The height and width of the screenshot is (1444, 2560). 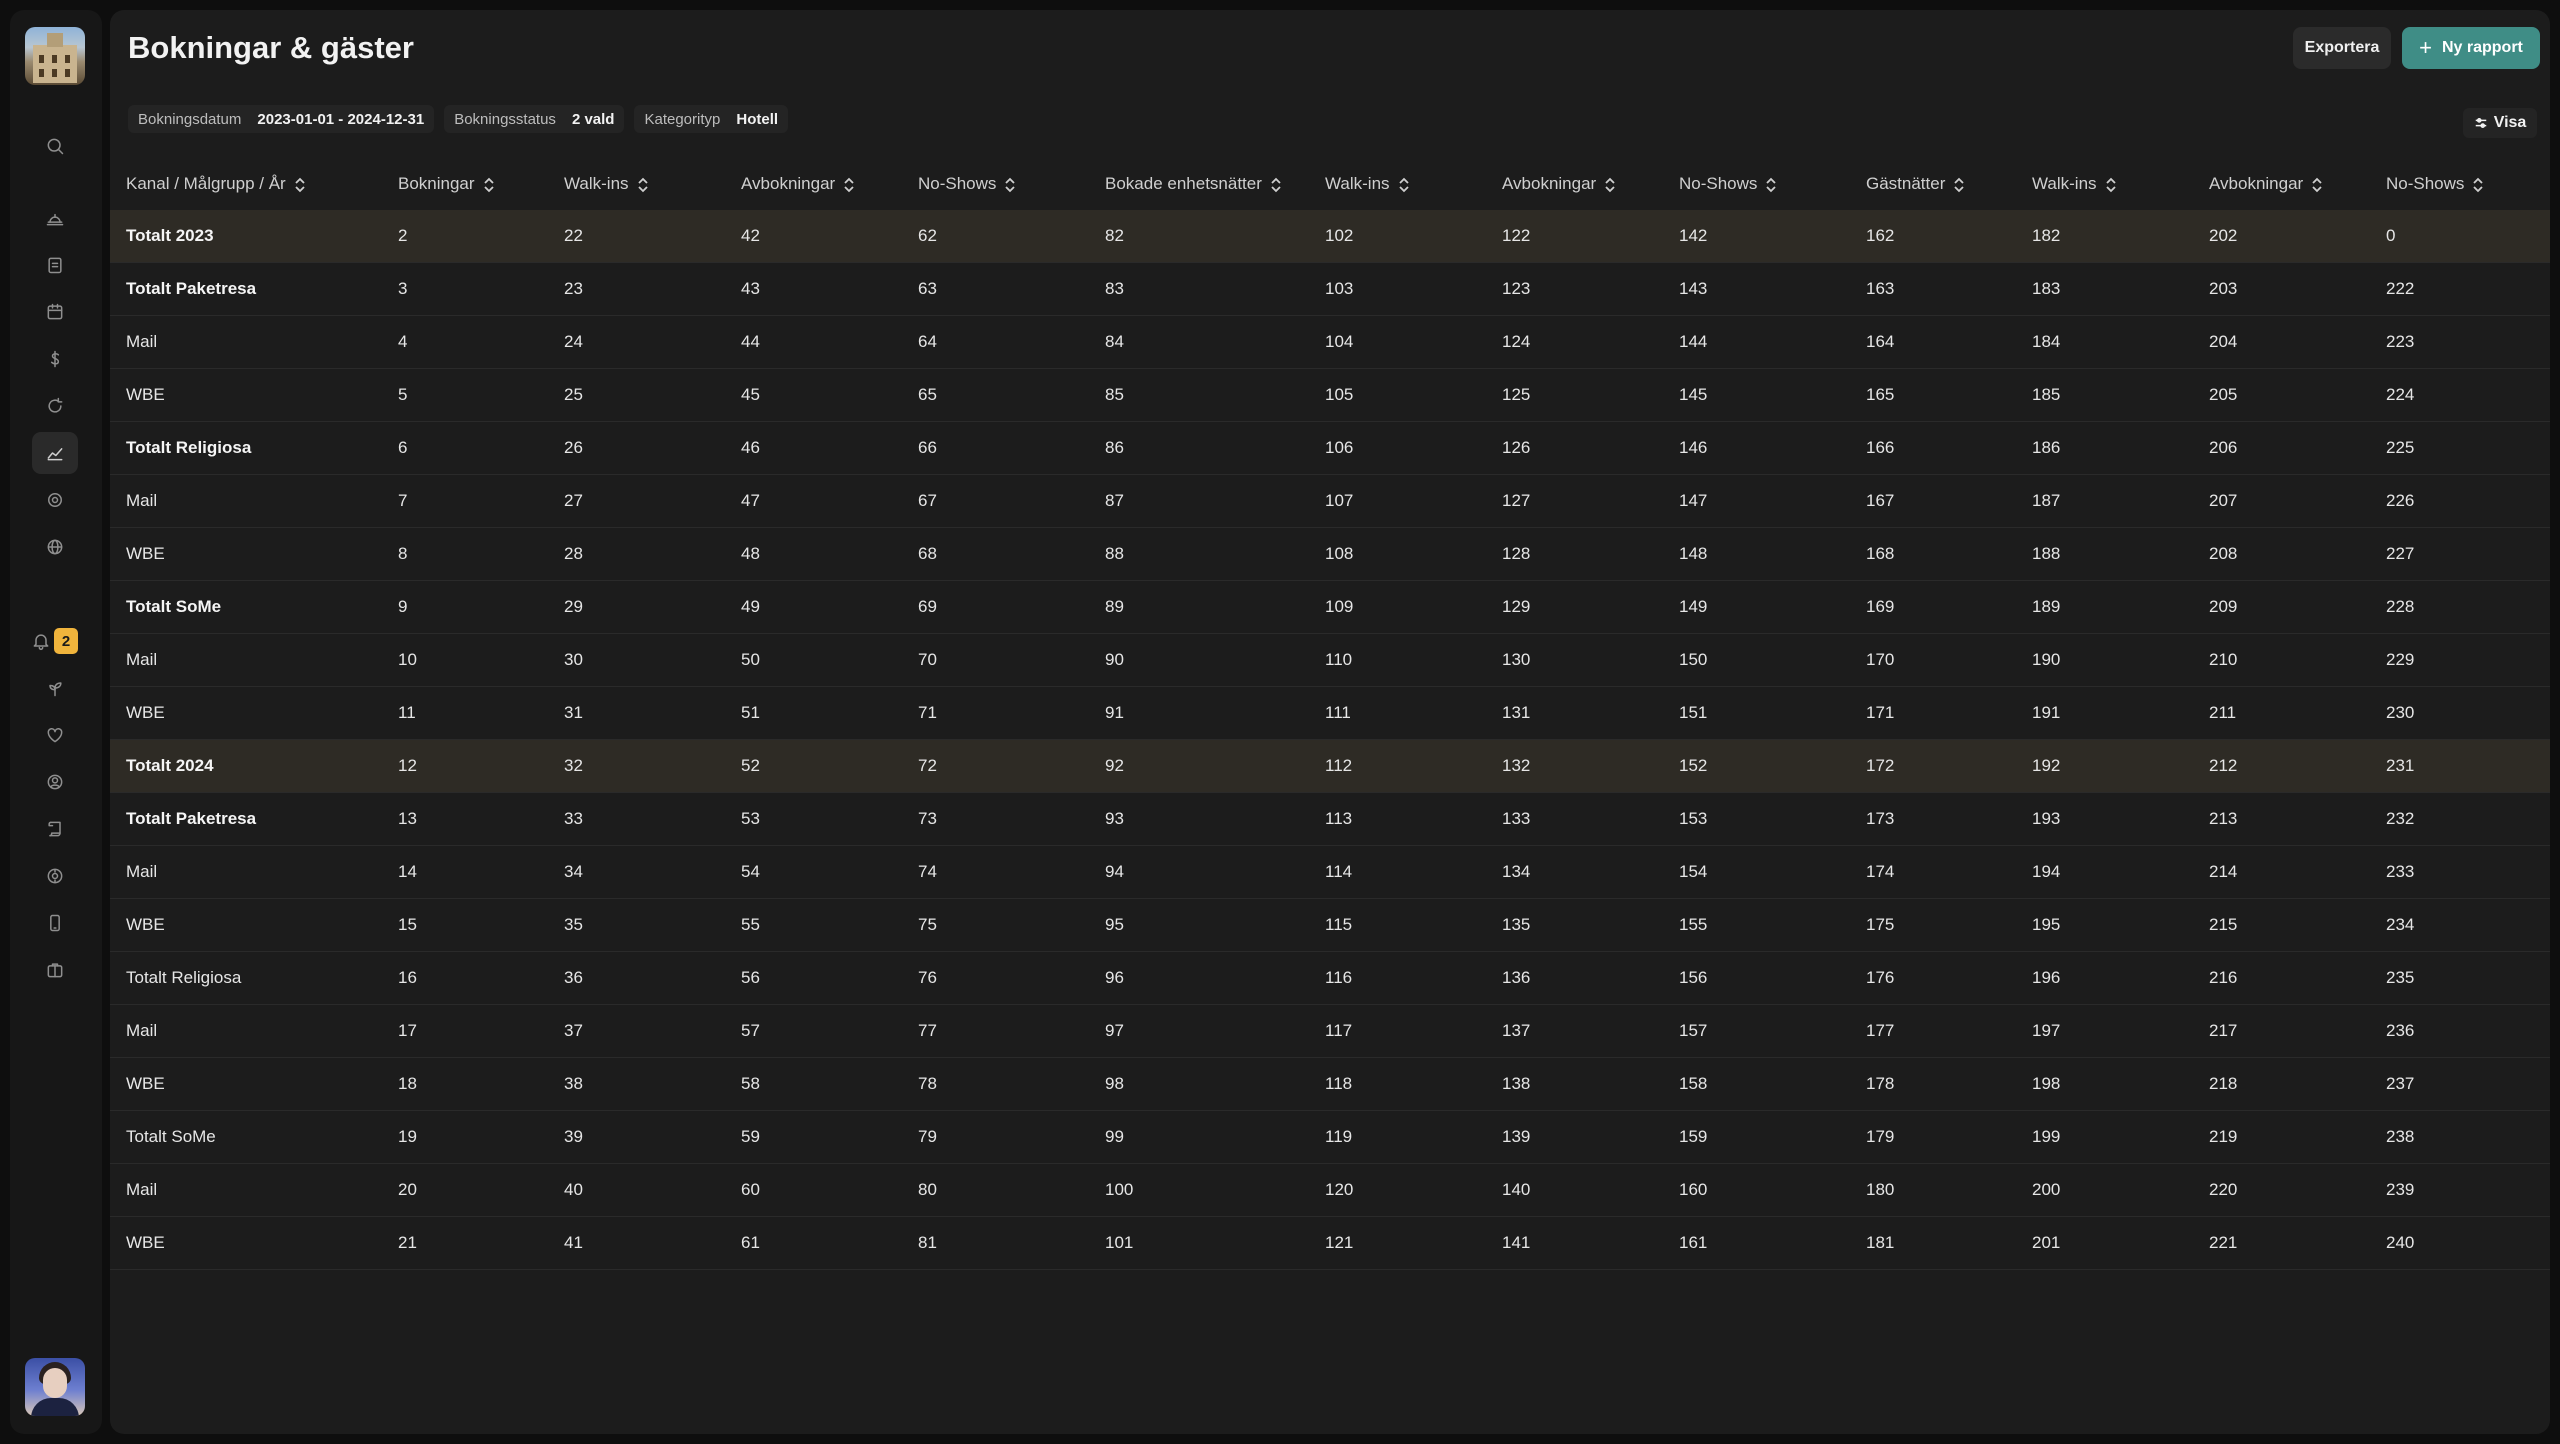 I want to click on user-circle-icon, so click(x=55, y=782).